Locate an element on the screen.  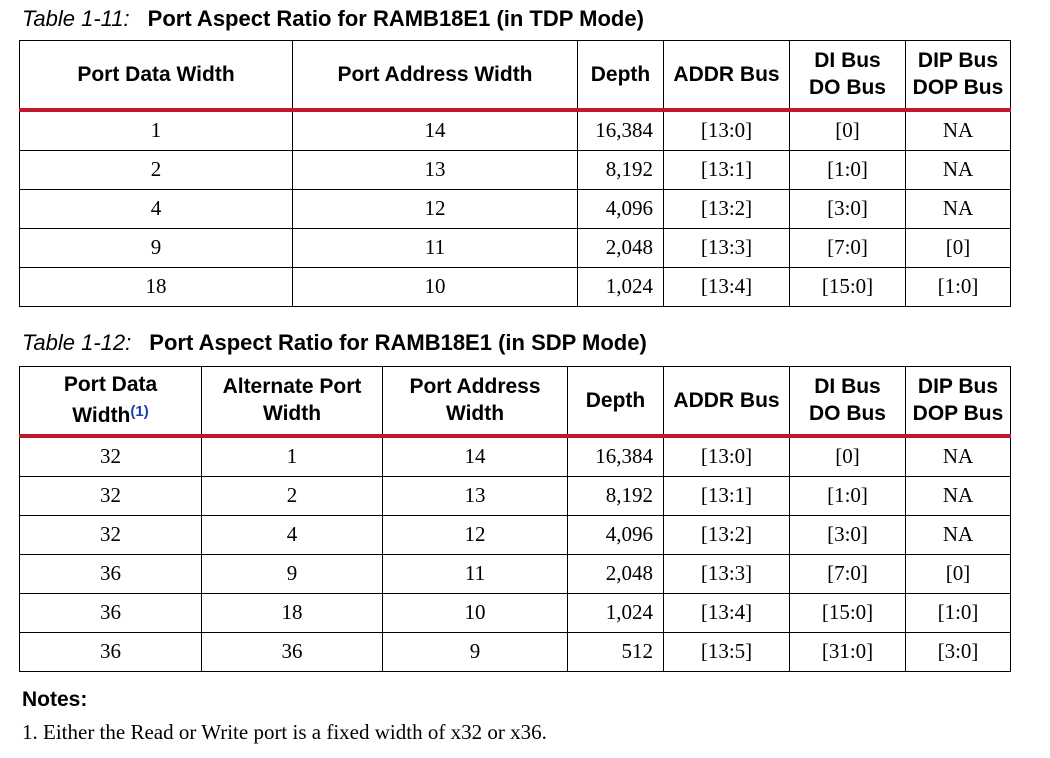
header-di-bus: DI Bus is located at coordinates (847, 387).